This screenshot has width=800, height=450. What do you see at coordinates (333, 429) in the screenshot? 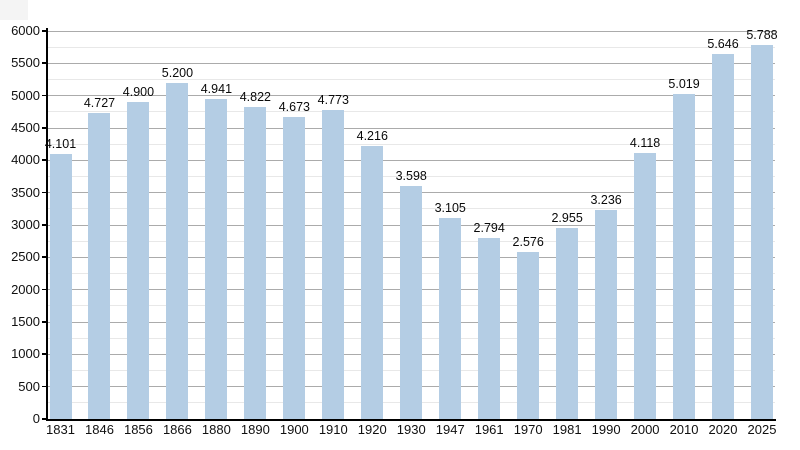
I see `x-axis-label: 1910` at bounding box center [333, 429].